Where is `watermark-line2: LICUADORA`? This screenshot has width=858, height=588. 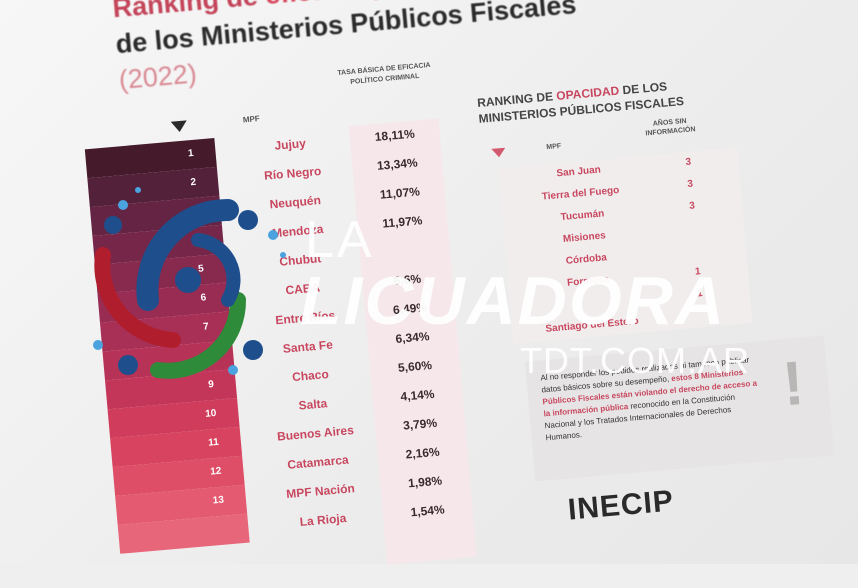 watermark-line2: LICUADORA is located at coordinates (513, 301).